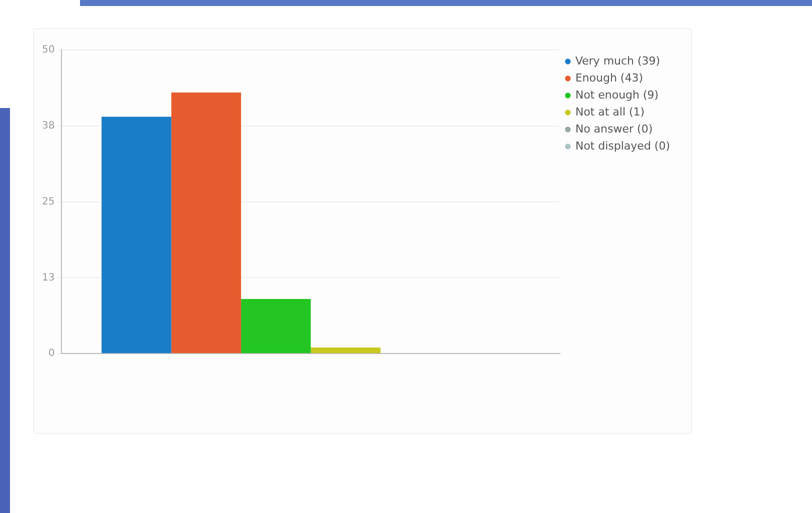 This screenshot has width=812, height=513. I want to click on legend-label: Not enough (9), so click(617, 95).